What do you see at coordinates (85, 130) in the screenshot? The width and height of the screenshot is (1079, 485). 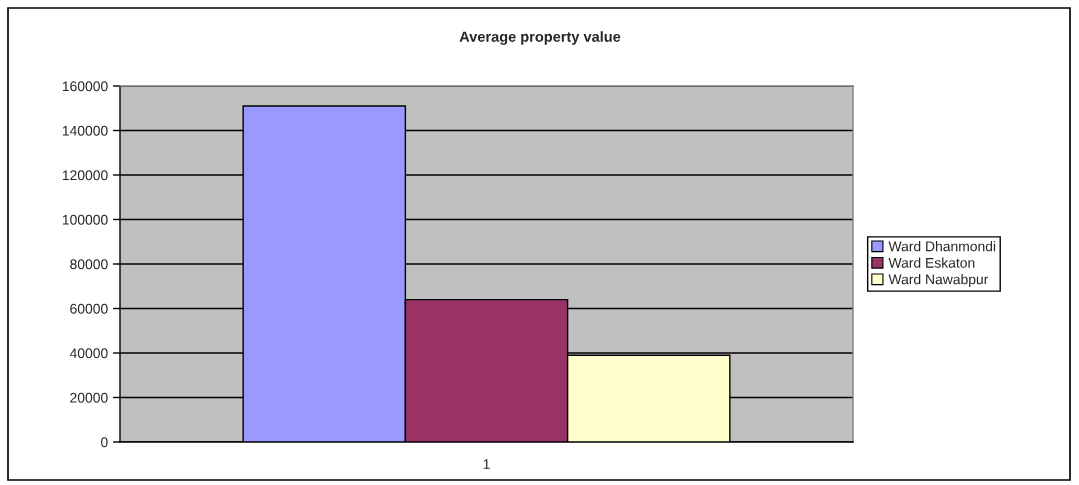 I see `y-tick-label: 140000` at bounding box center [85, 130].